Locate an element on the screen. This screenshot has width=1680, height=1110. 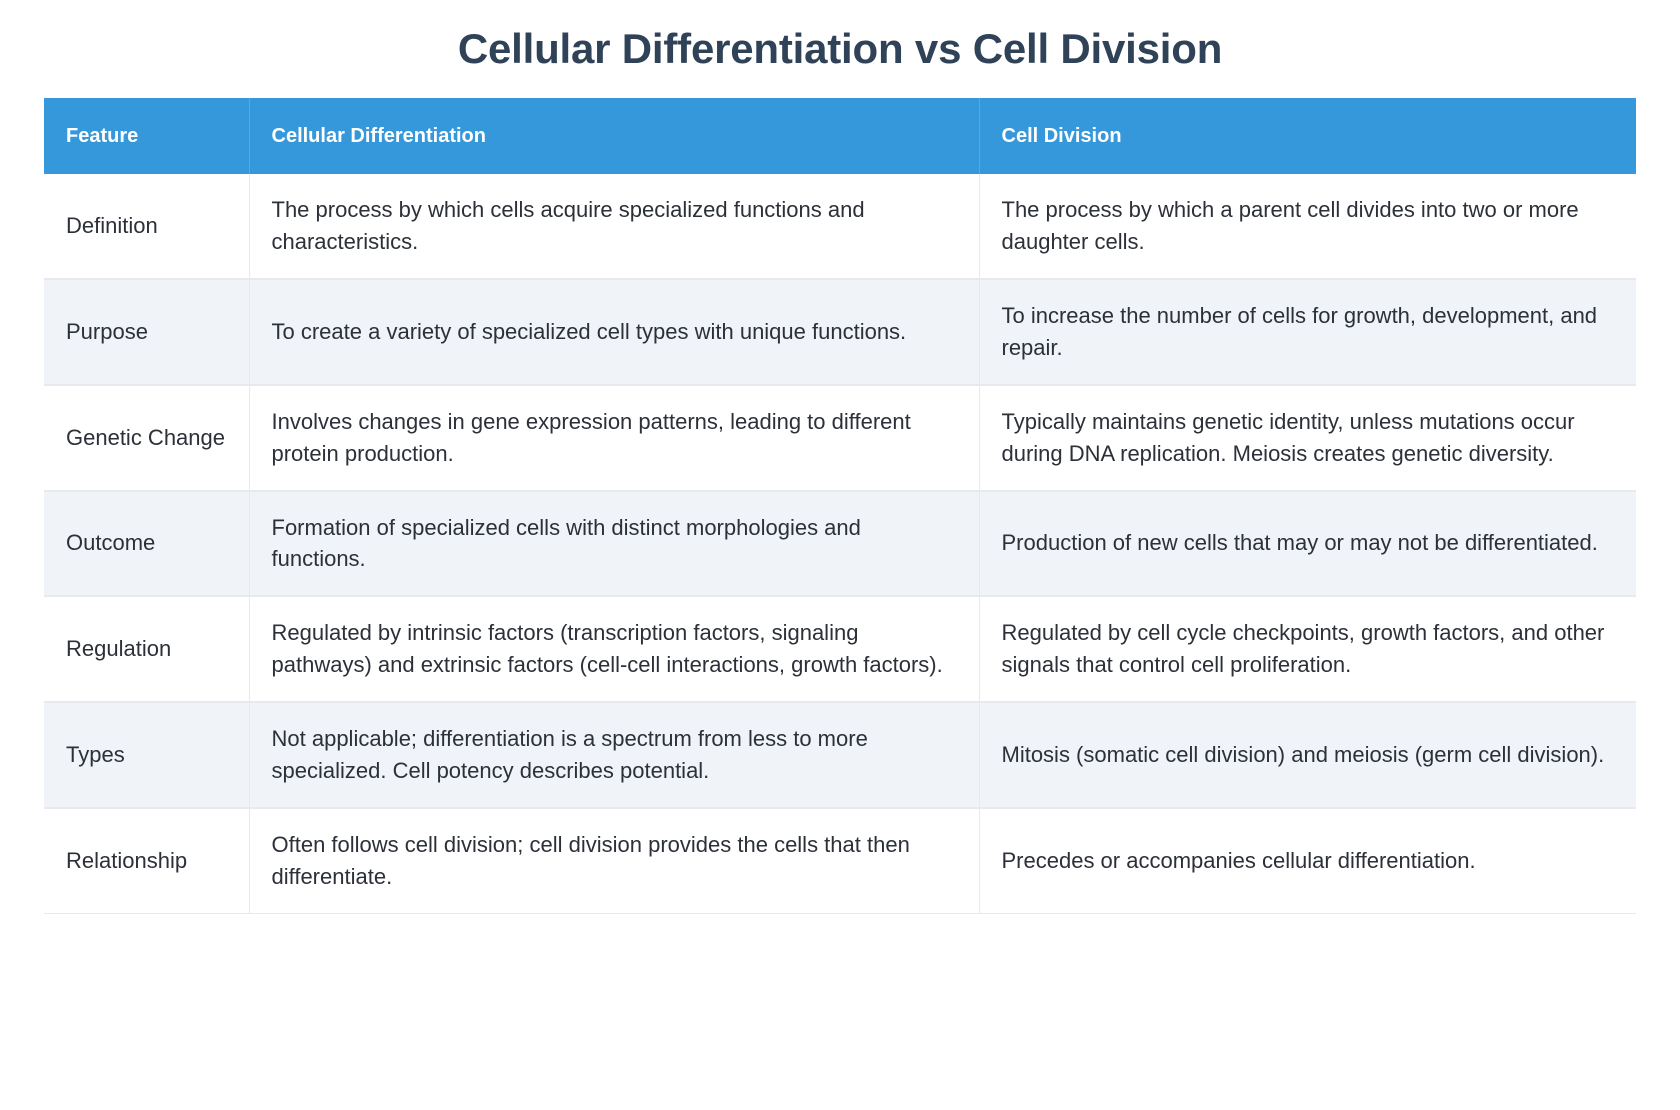
cell-feature: Genetic Change is located at coordinates (147, 438).